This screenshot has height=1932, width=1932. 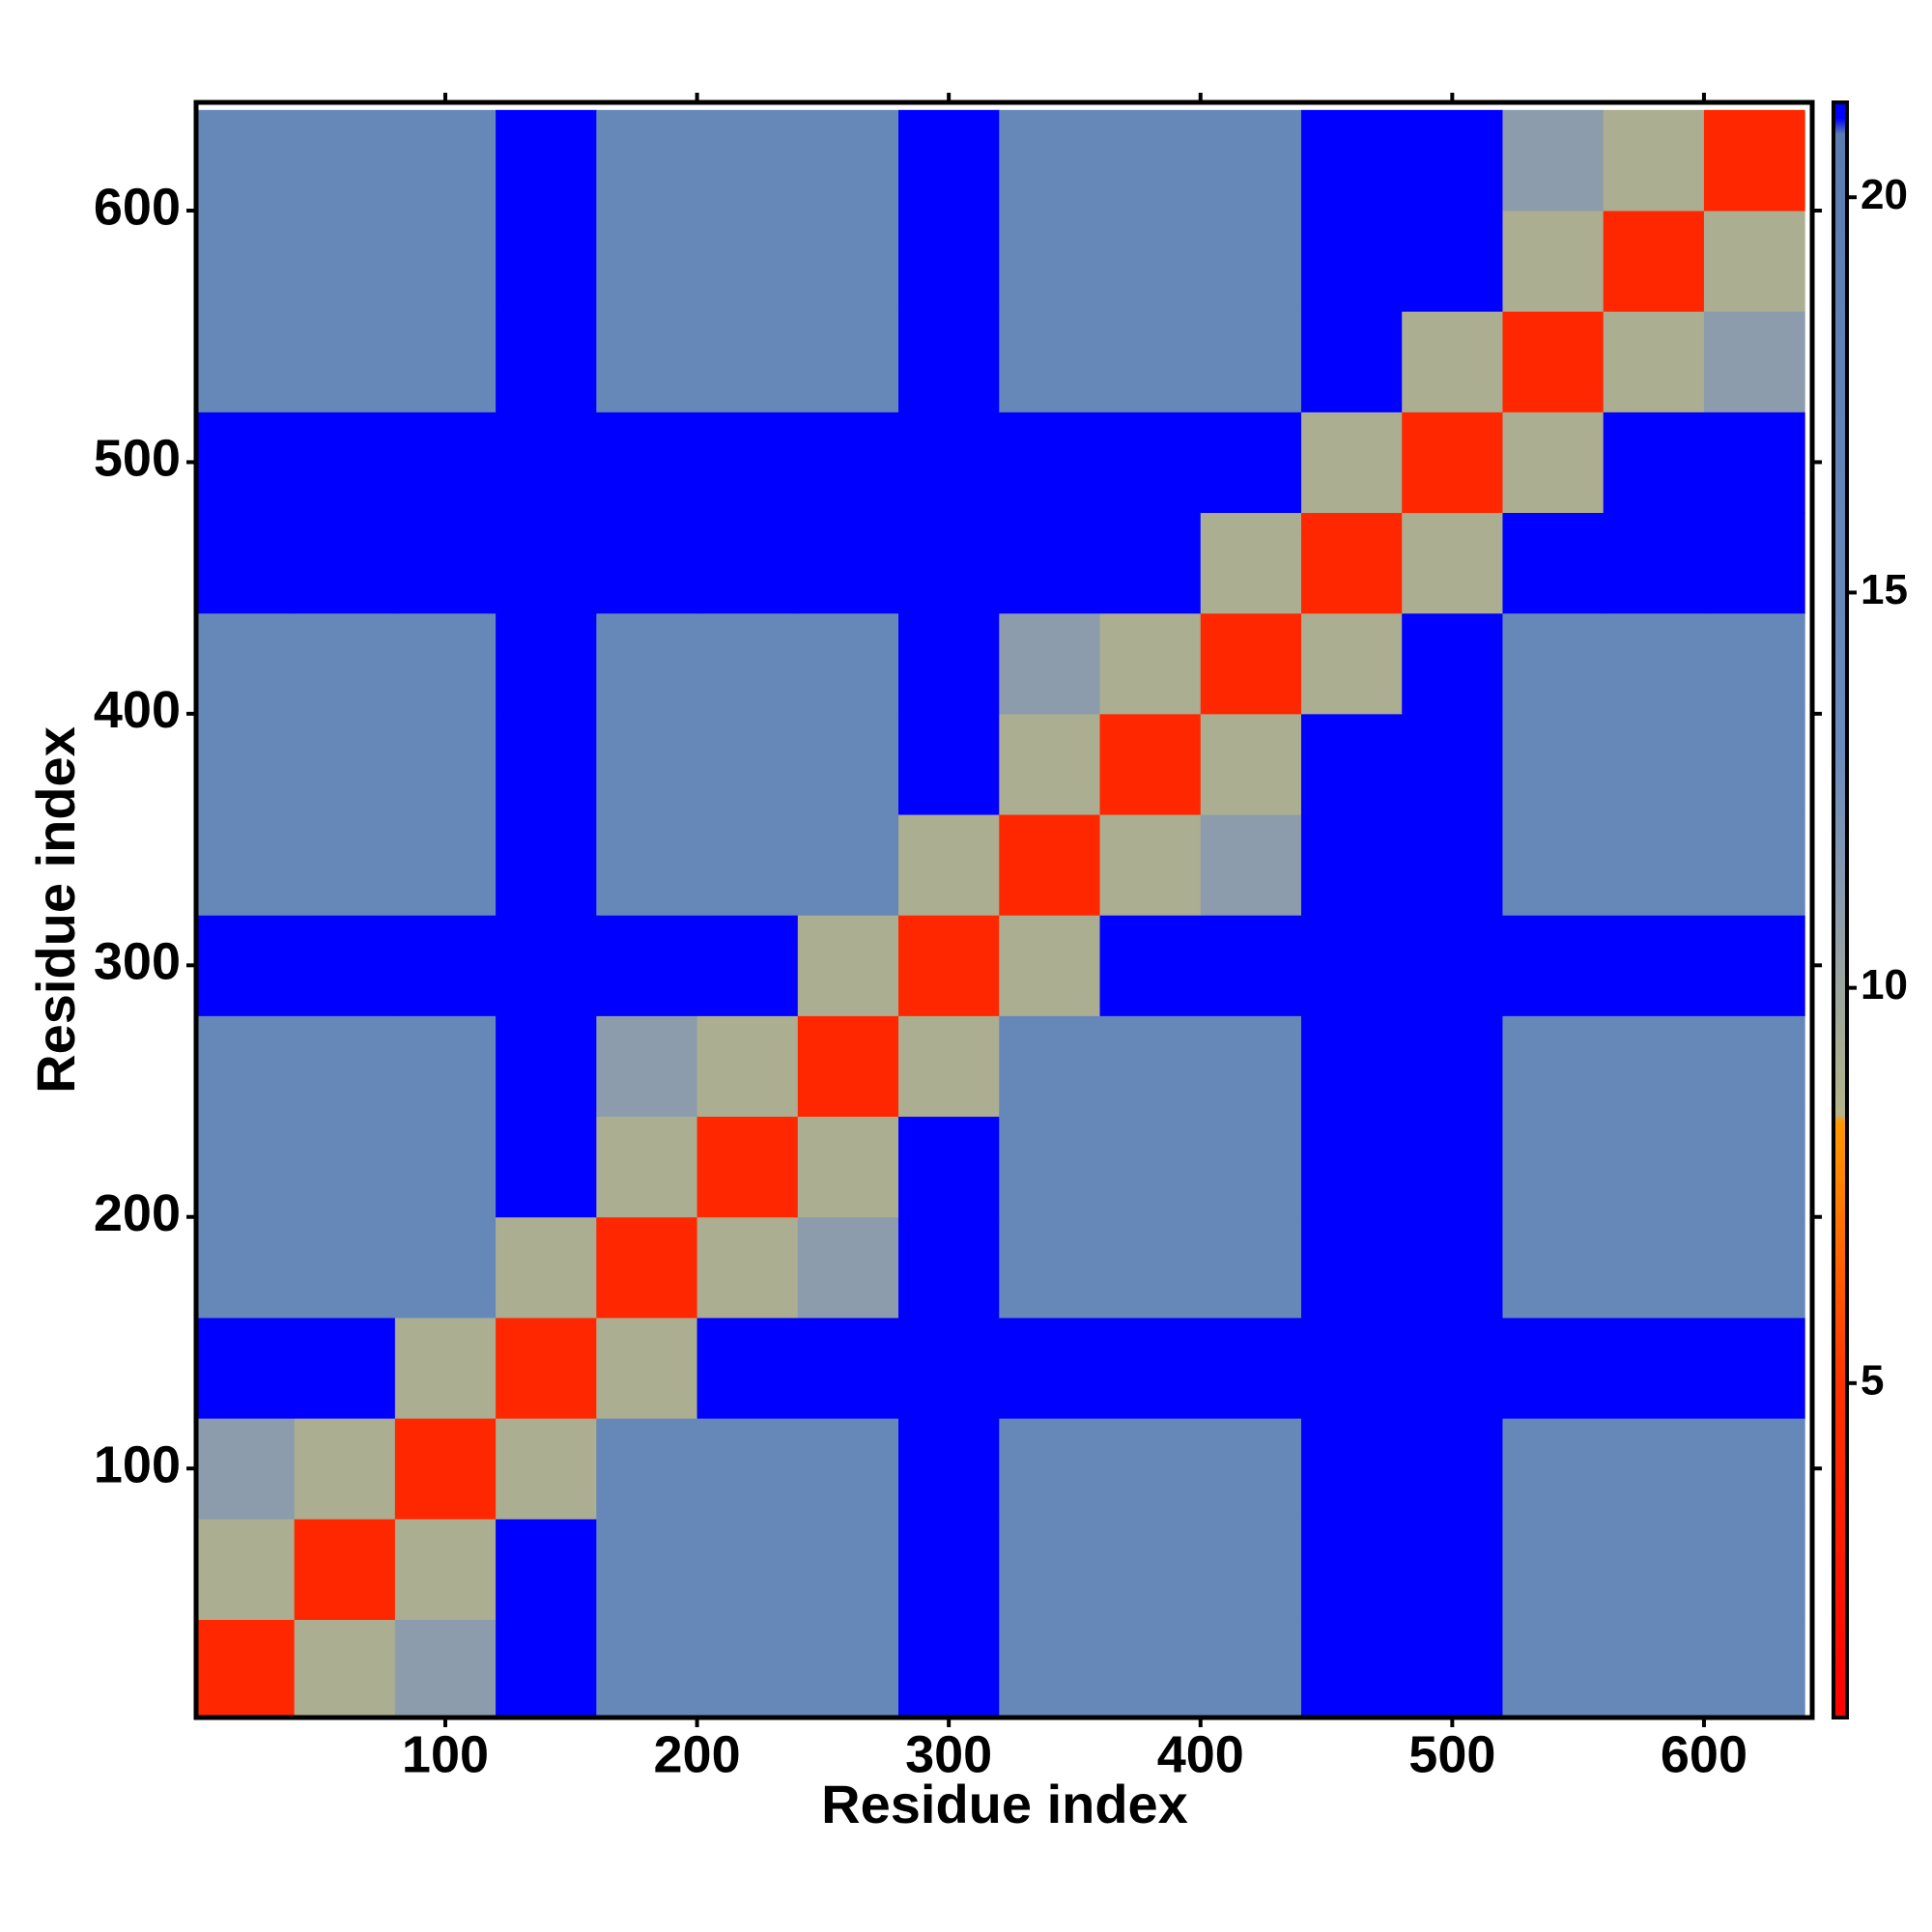 What do you see at coordinates (445, 1754) in the screenshot?
I see `x-tick-label: 100` at bounding box center [445, 1754].